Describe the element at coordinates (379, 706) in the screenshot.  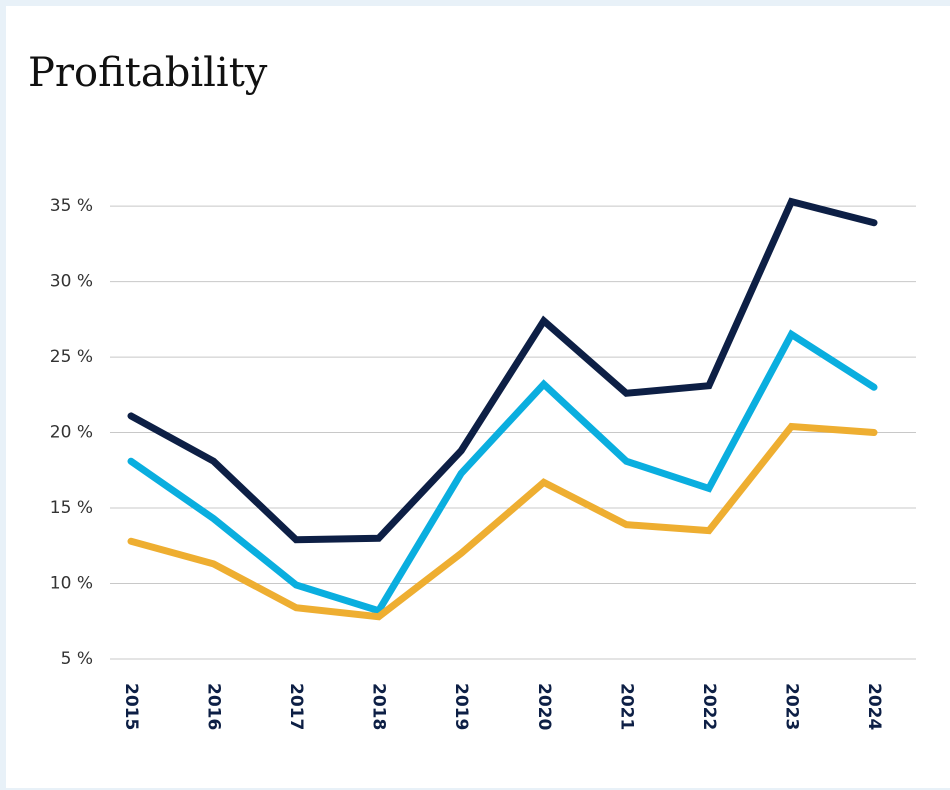
I see `x-tick-label: 2018` at that location.